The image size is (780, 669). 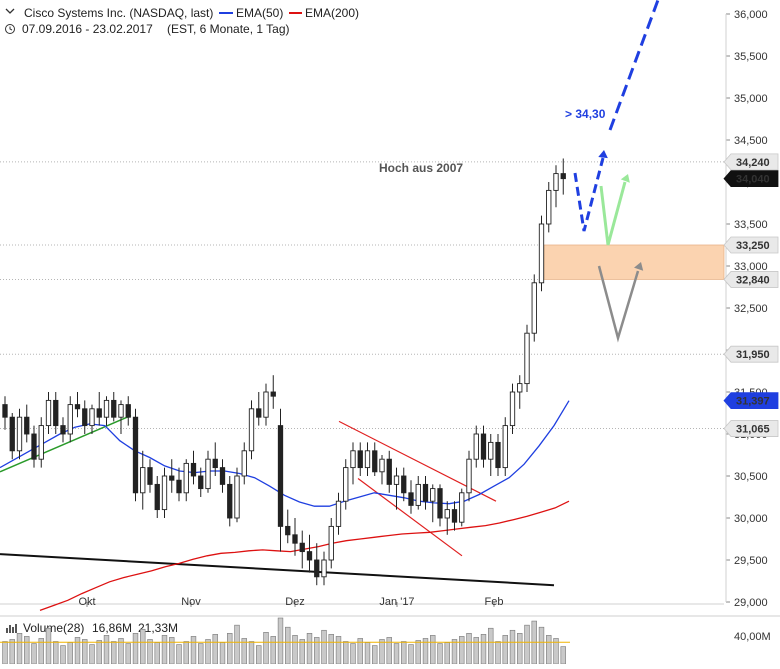 What do you see at coordinates (753, 355) in the screenshot?
I see `level-label-text-4: 31,950` at bounding box center [753, 355].